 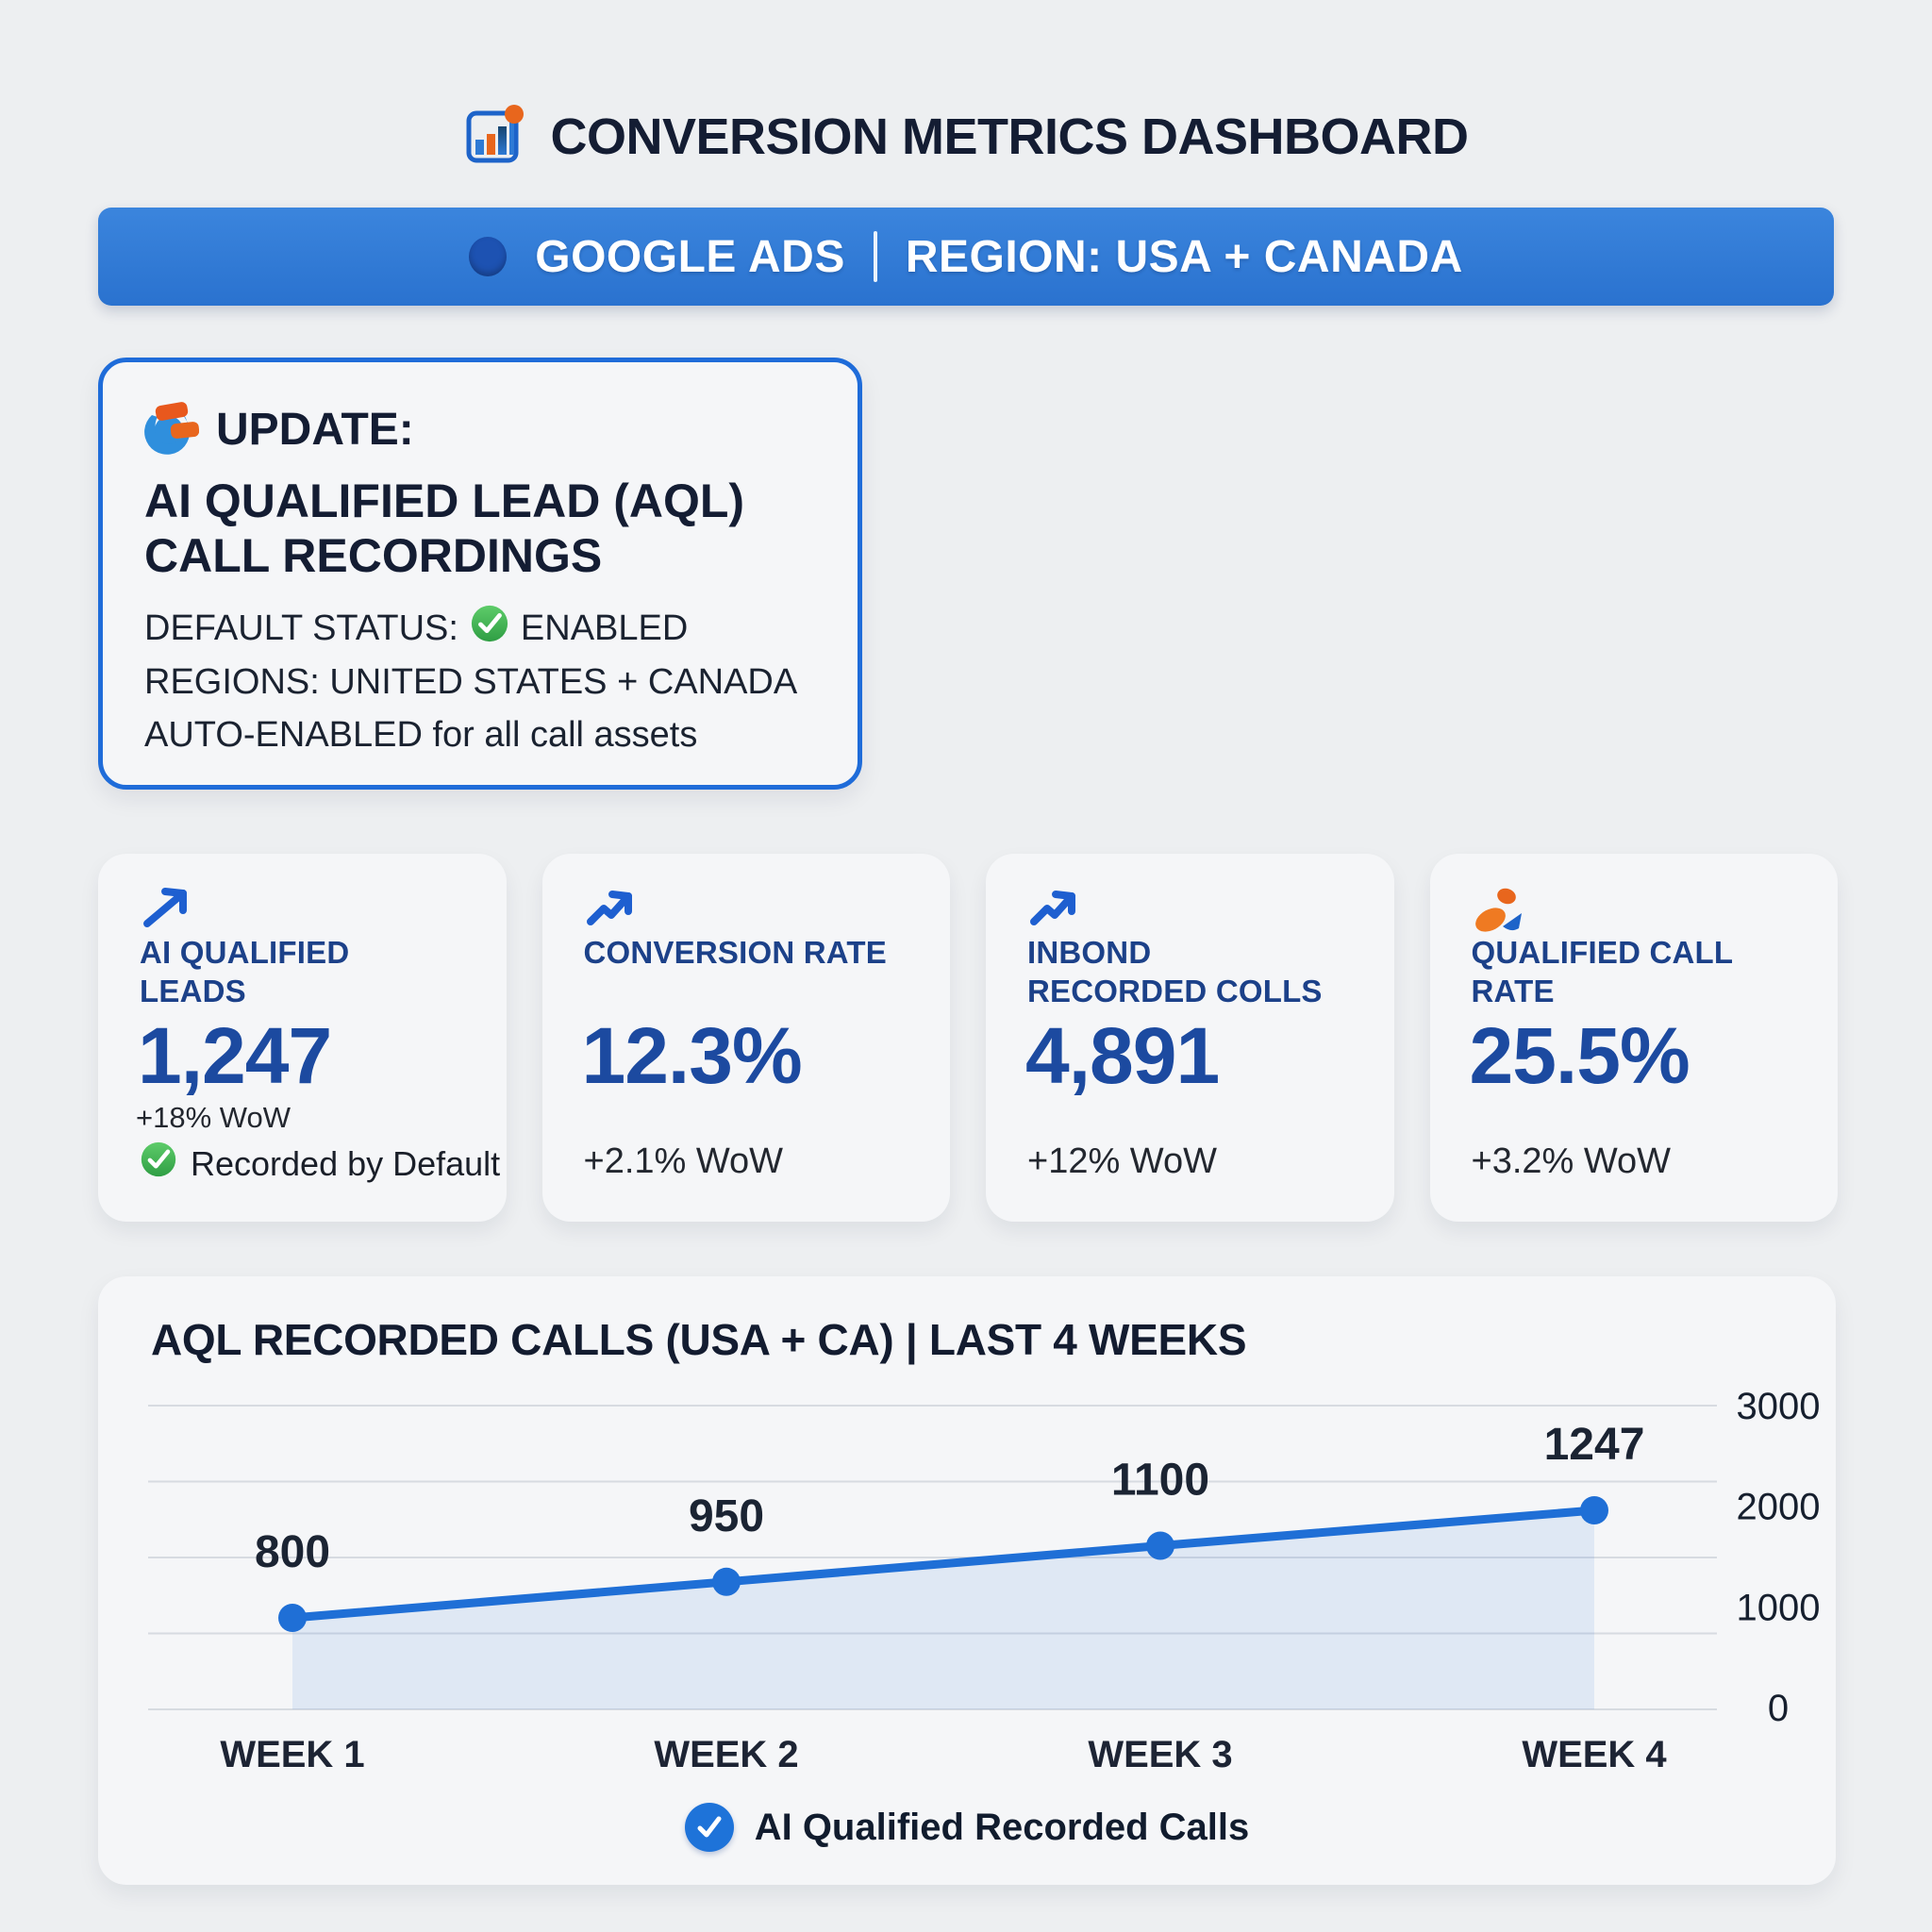 What do you see at coordinates (709, 1827) in the screenshot?
I see `legend-checkbox-icon` at bounding box center [709, 1827].